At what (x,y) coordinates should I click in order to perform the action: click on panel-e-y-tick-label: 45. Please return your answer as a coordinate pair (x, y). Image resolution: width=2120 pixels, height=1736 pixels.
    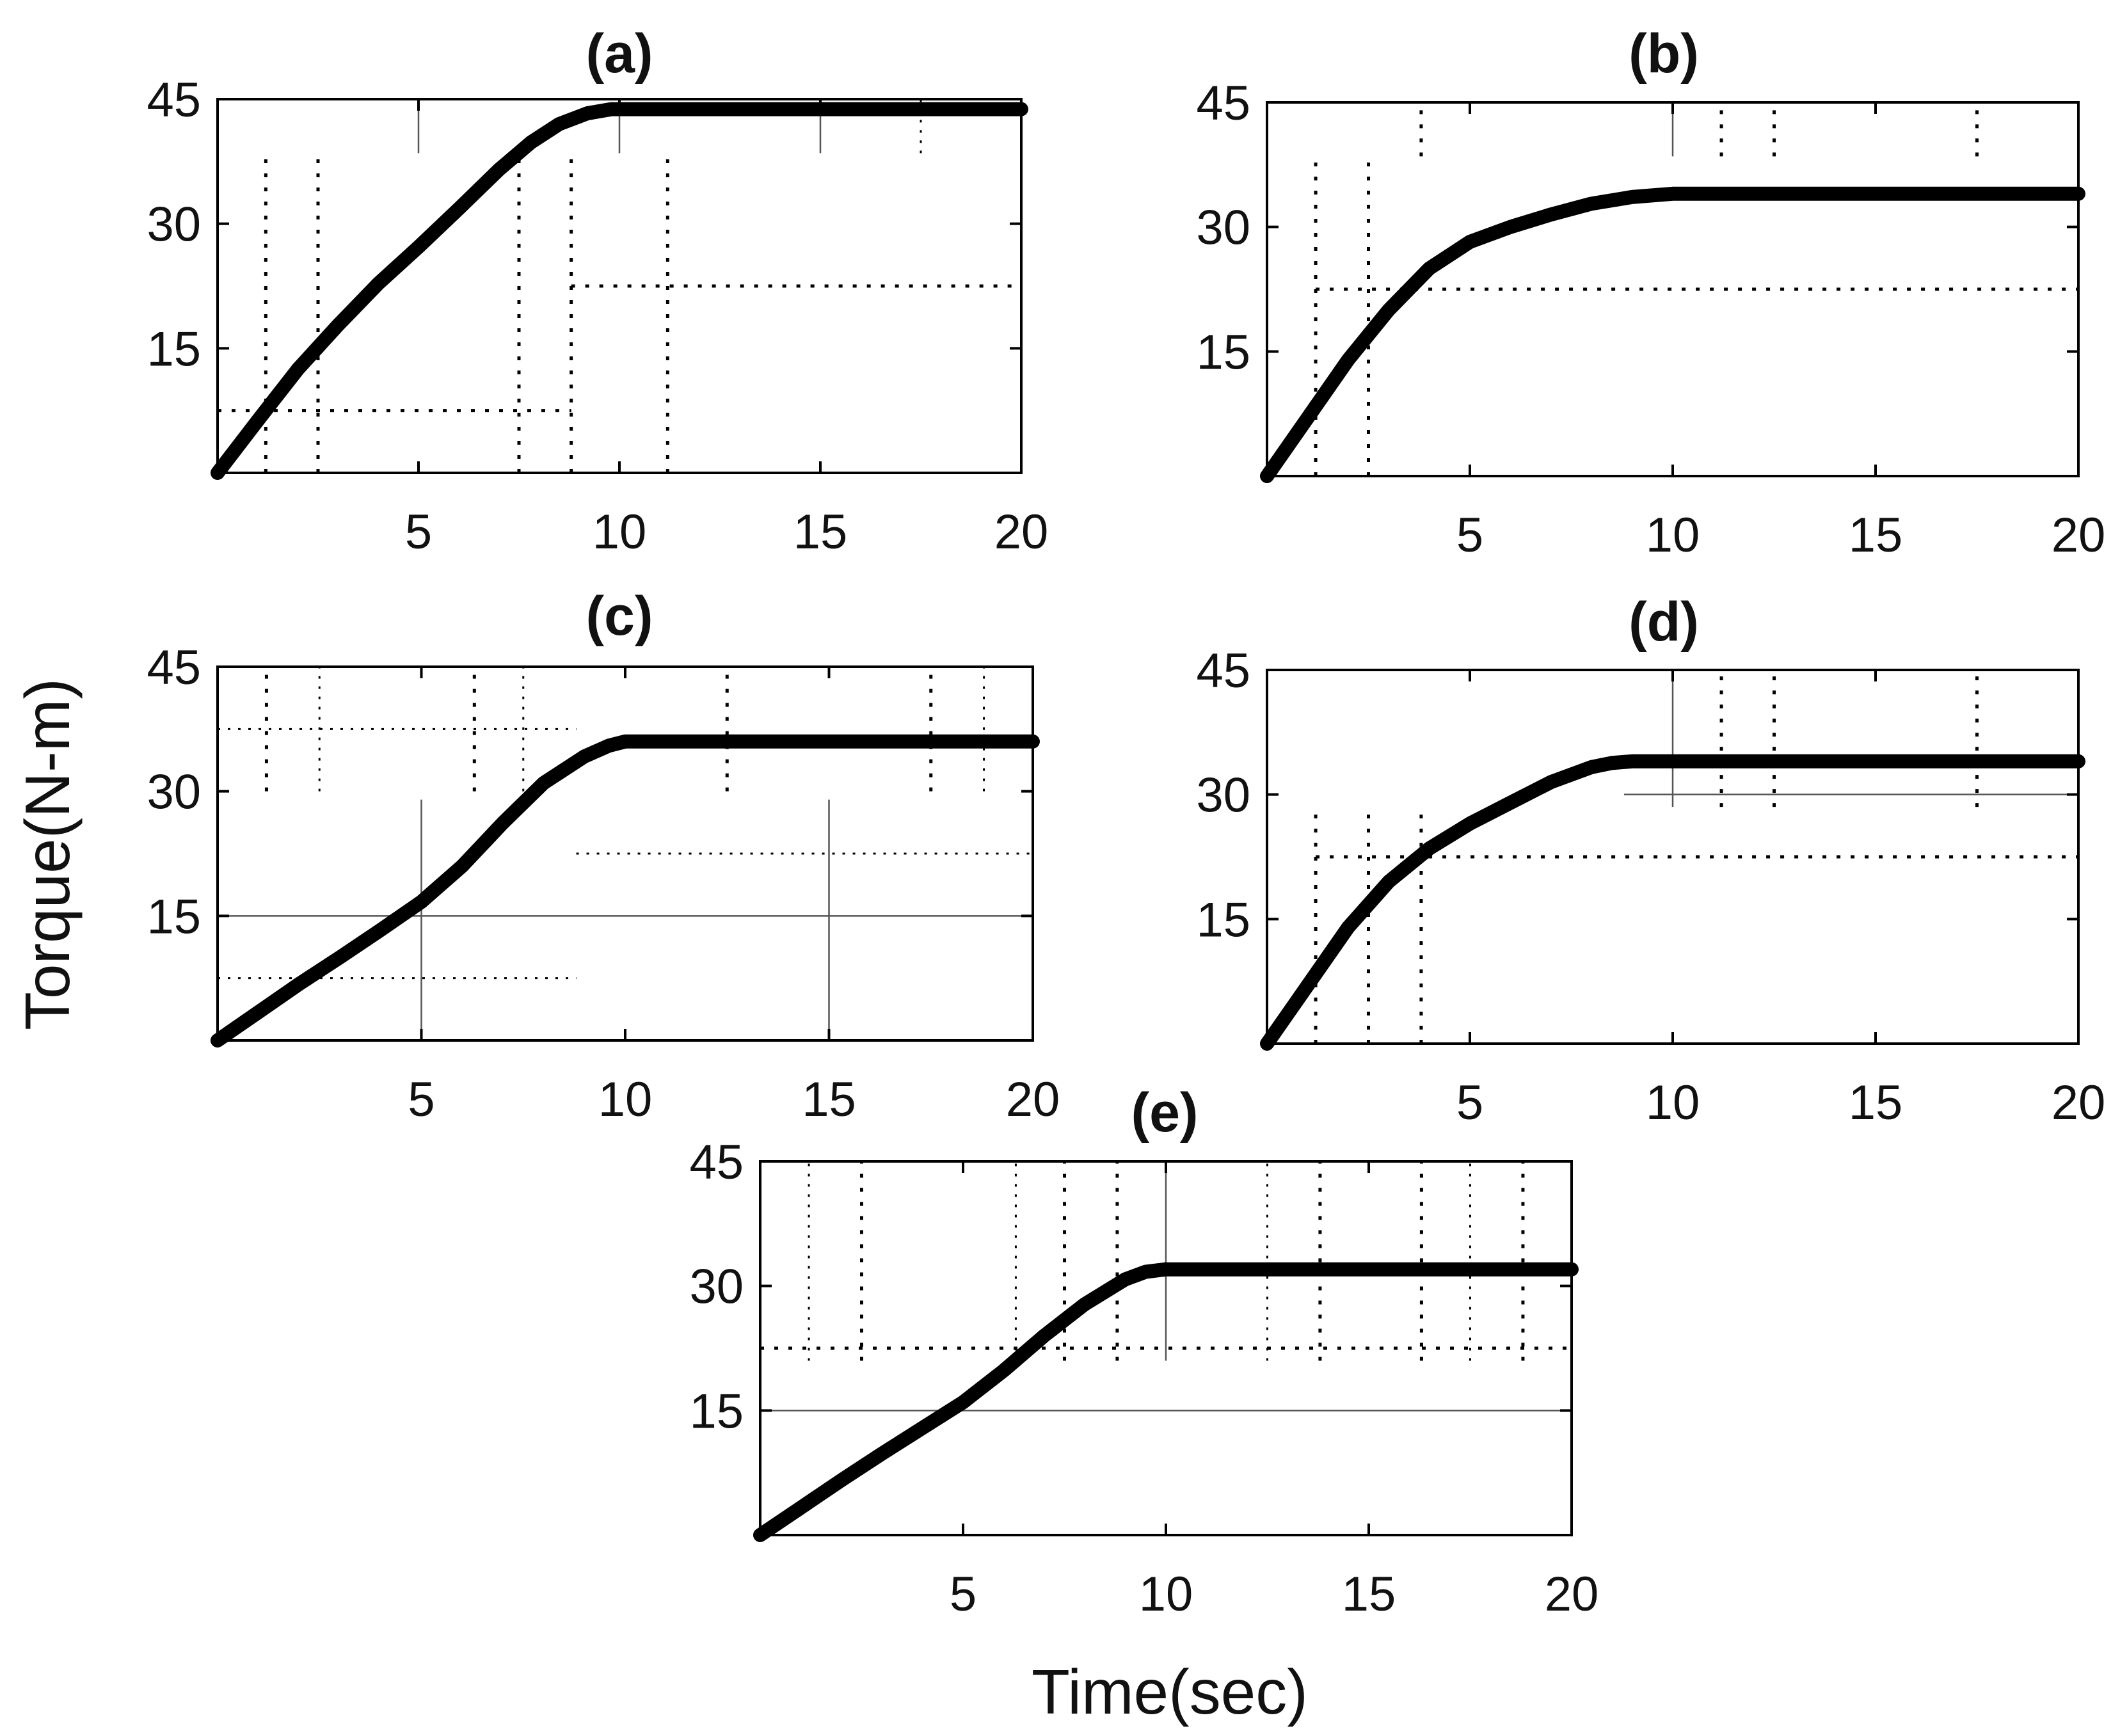
    Looking at the image, I should click on (716, 1162).